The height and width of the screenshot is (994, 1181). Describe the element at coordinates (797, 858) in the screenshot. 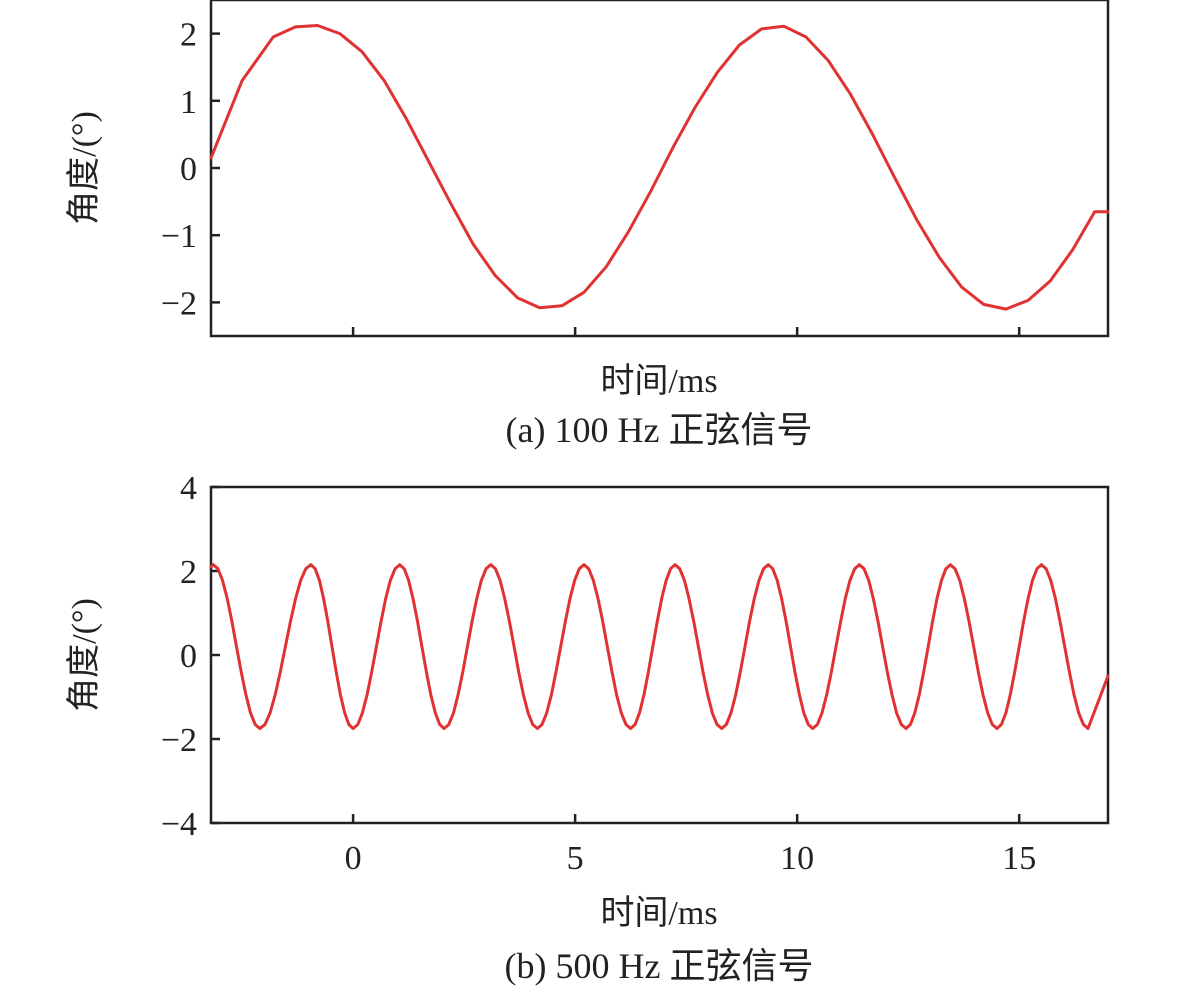

I see `panel-b-x-tick-label: 10` at that location.